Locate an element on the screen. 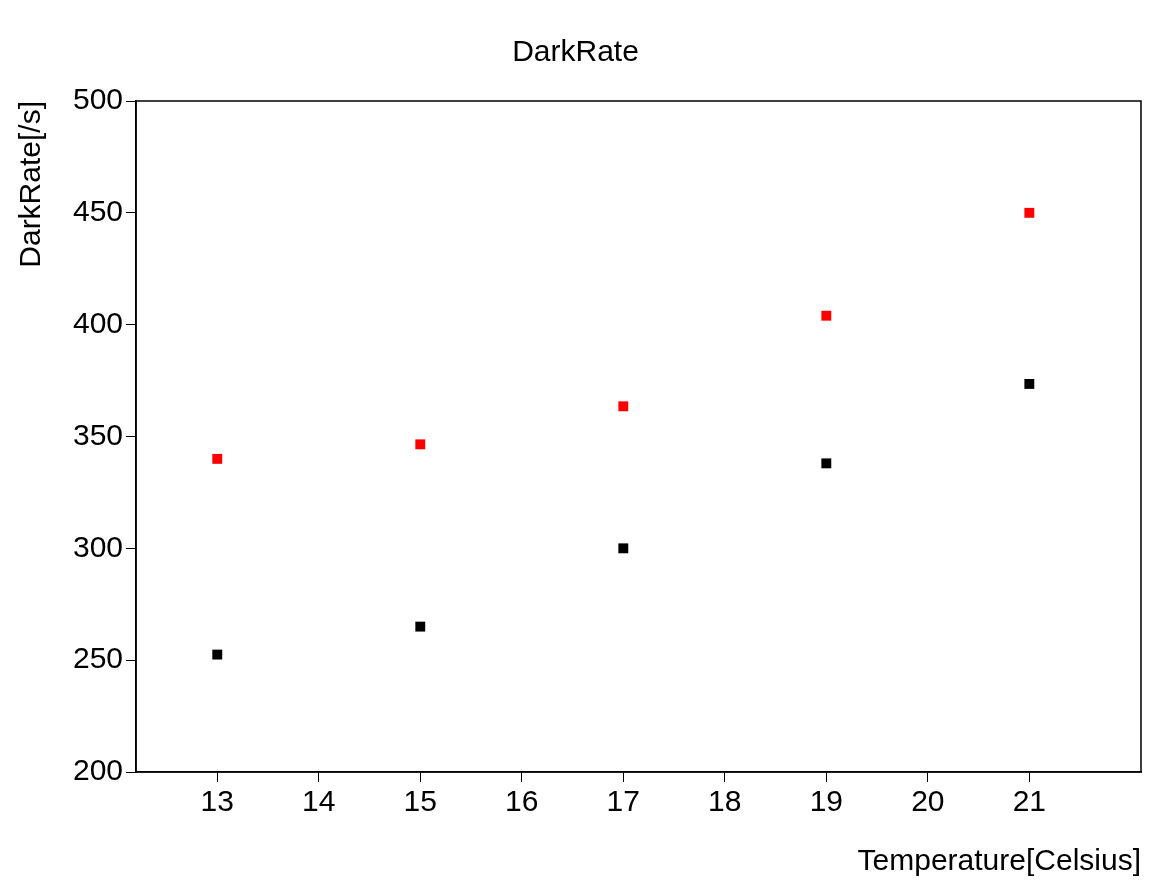  y-tick-label: 500 is located at coordinates (98, 99).